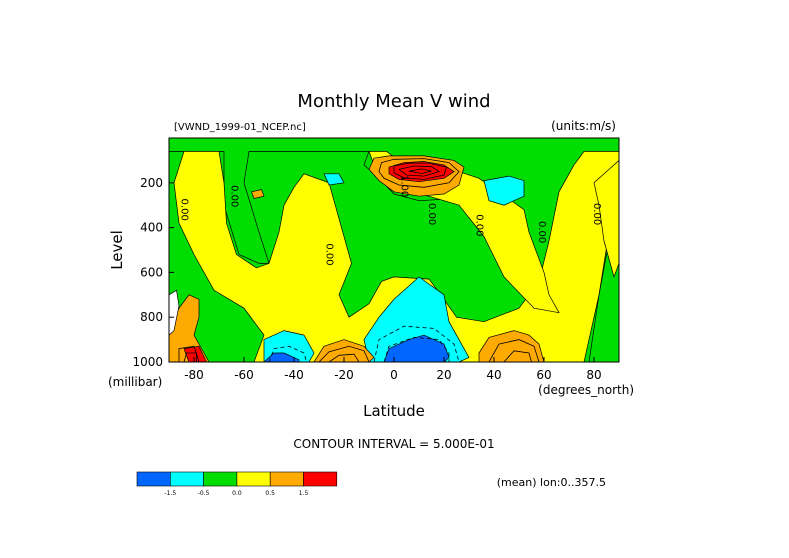 The width and height of the screenshot is (789, 558). Describe the element at coordinates (170, 493) in the screenshot. I see `legend-label: -1.5` at that location.